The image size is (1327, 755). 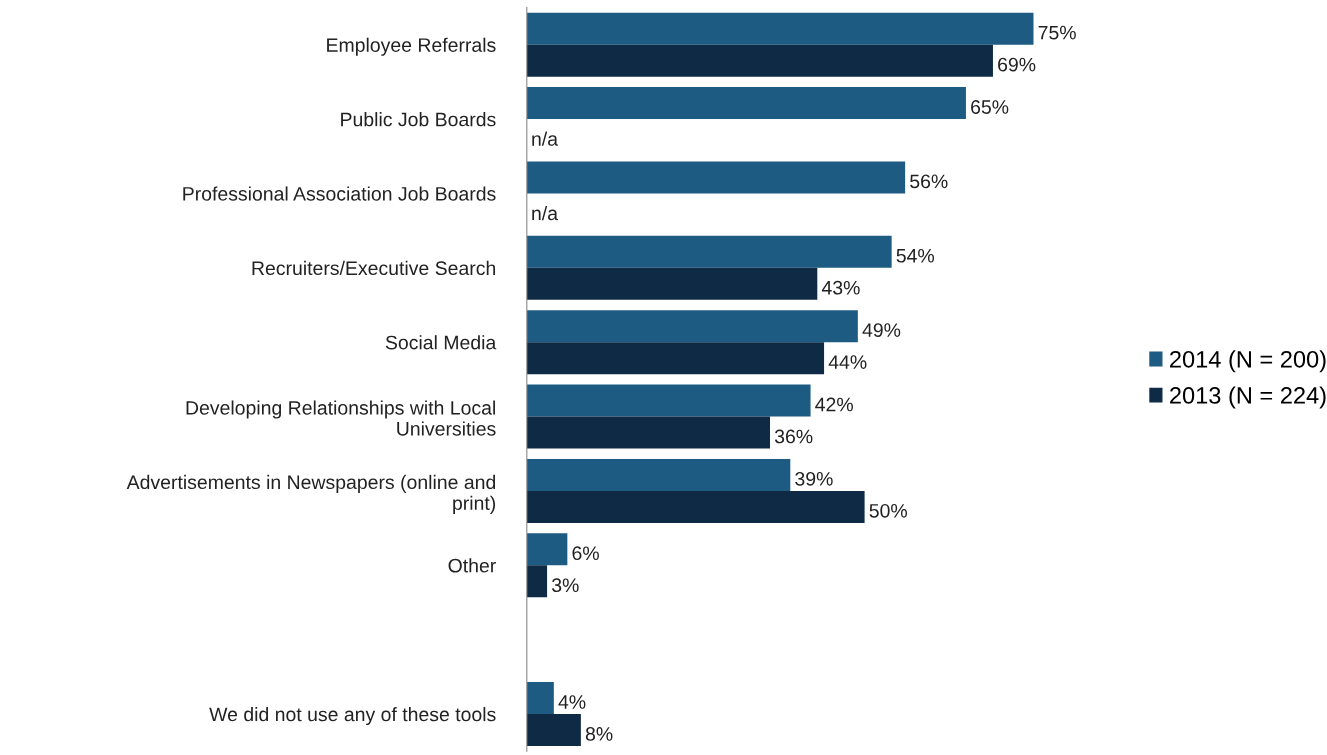 What do you see at coordinates (1248, 397) in the screenshot?
I see `legend-label: 2013 (N = 224)` at bounding box center [1248, 397].